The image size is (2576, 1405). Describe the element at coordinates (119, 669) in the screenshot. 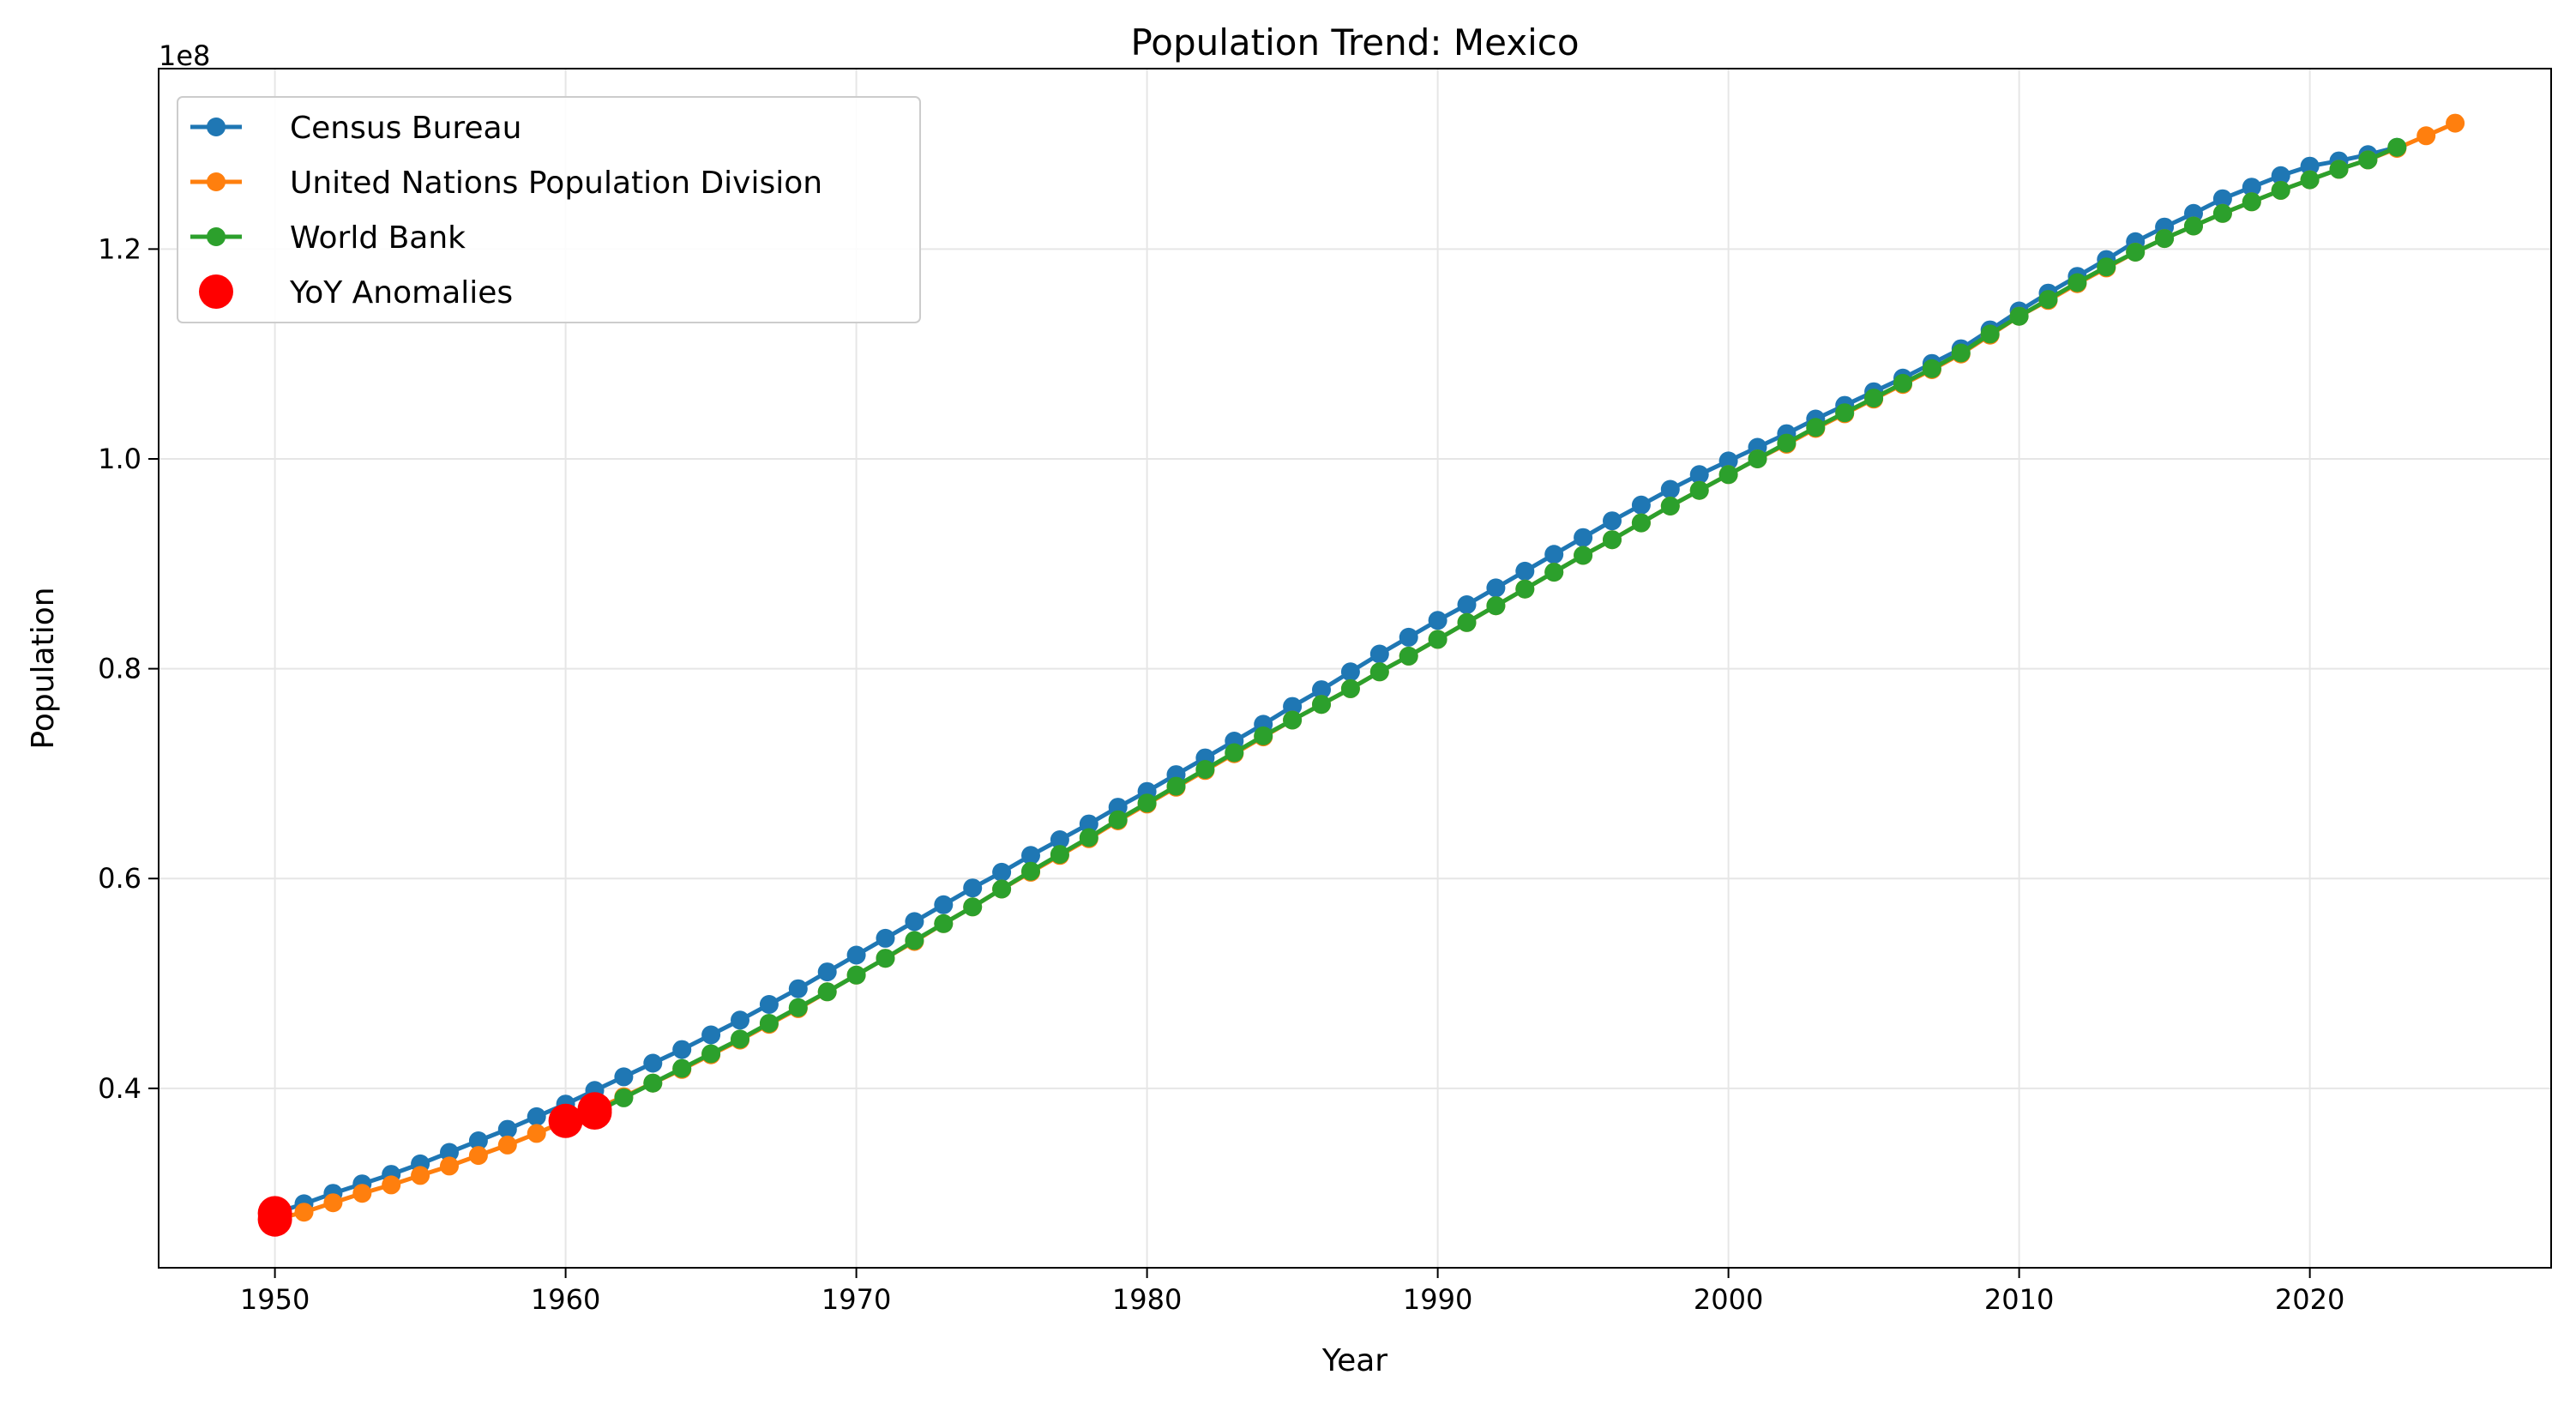

I see `y-tick-label: 0.8` at that location.